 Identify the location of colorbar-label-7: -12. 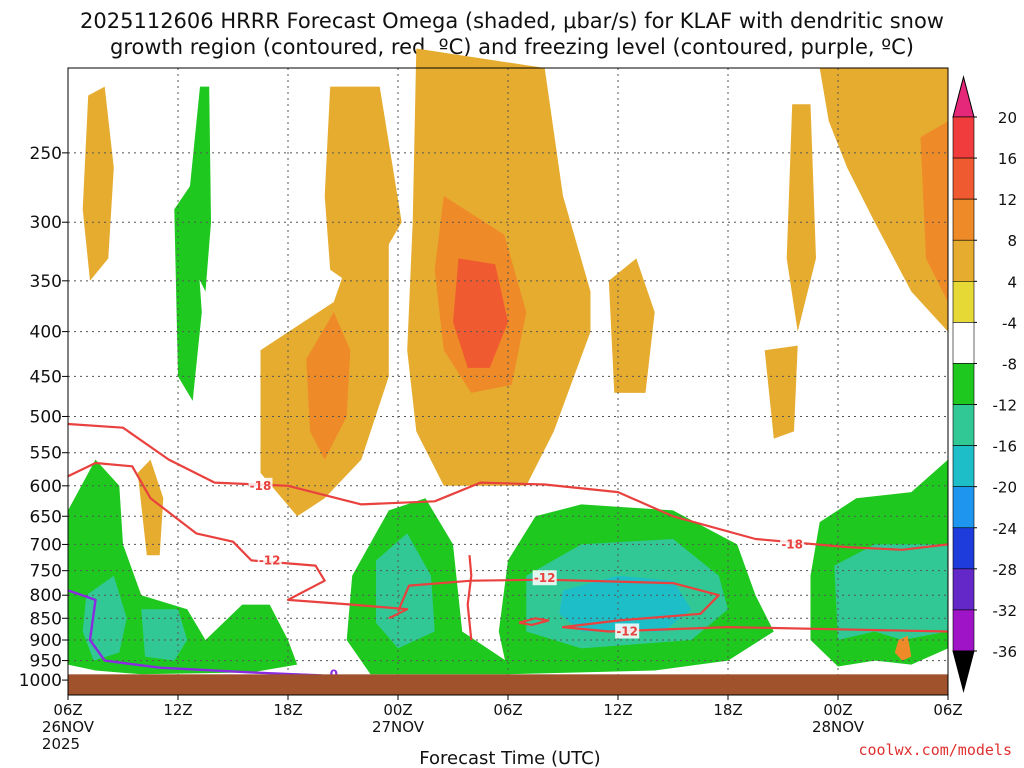
(1005, 406).